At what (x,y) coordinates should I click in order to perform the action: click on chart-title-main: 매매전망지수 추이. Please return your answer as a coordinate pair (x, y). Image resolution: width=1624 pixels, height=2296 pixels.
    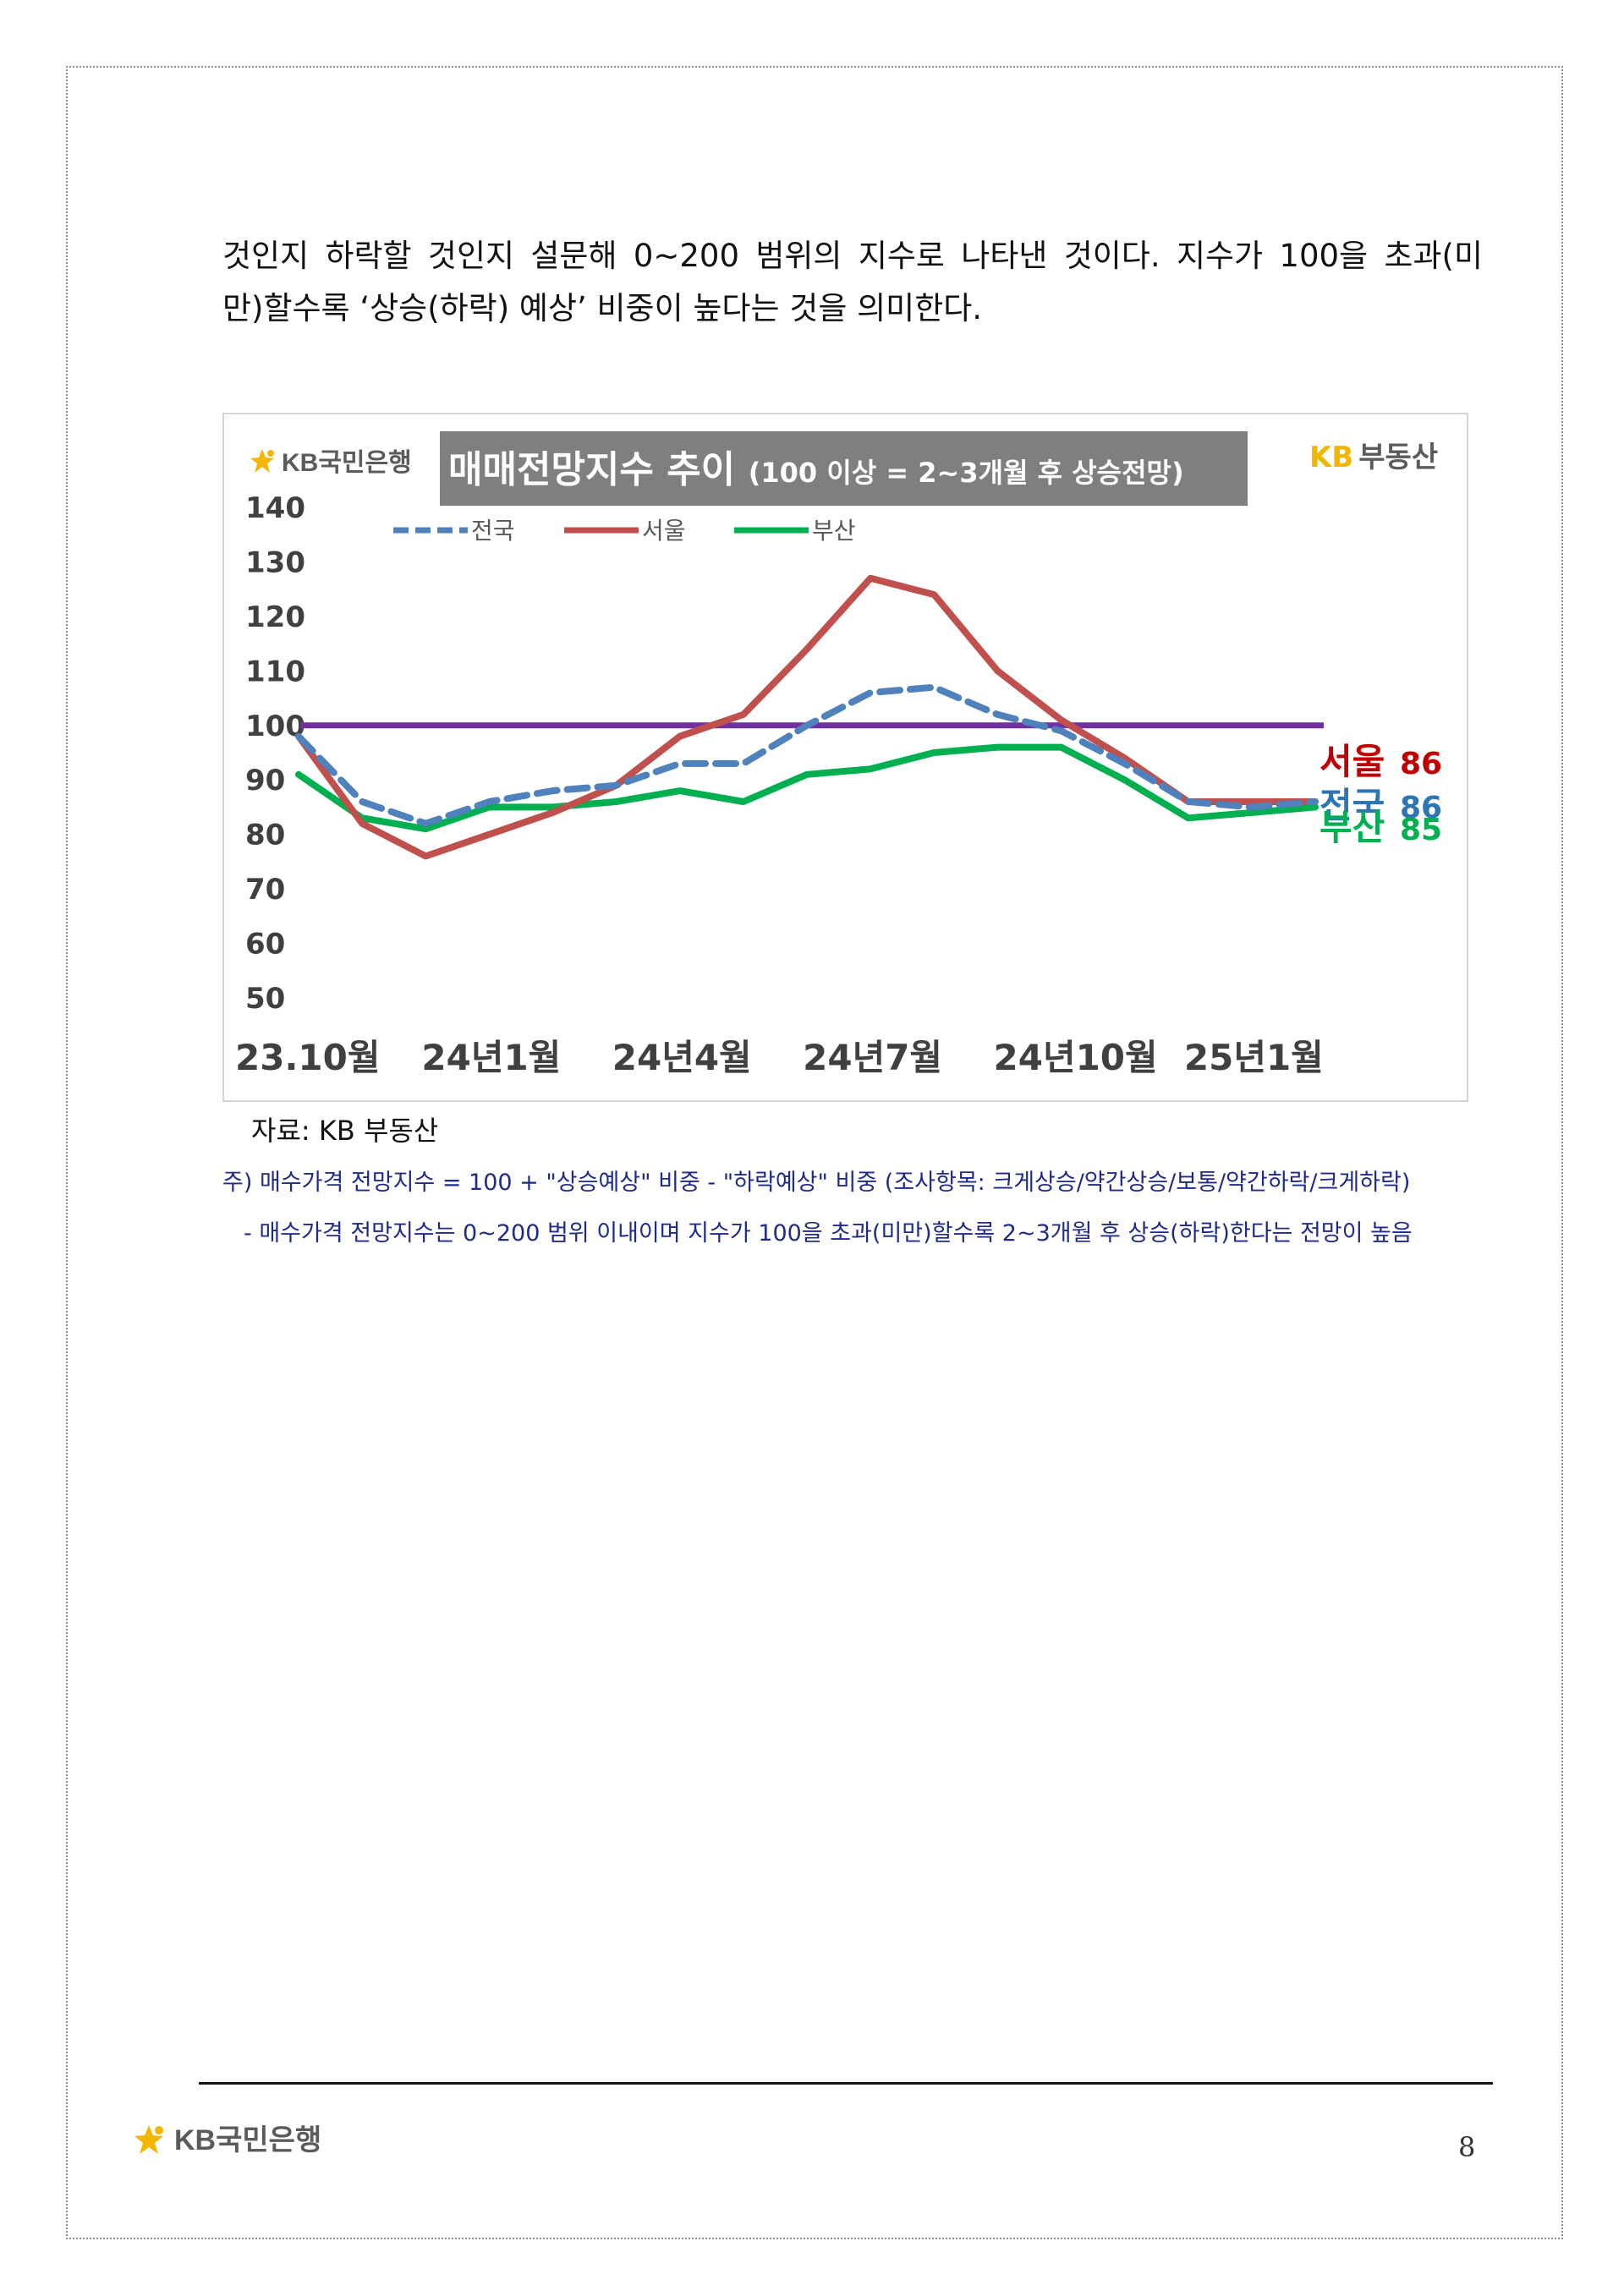
    Looking at the image, I should click on (591, 470).